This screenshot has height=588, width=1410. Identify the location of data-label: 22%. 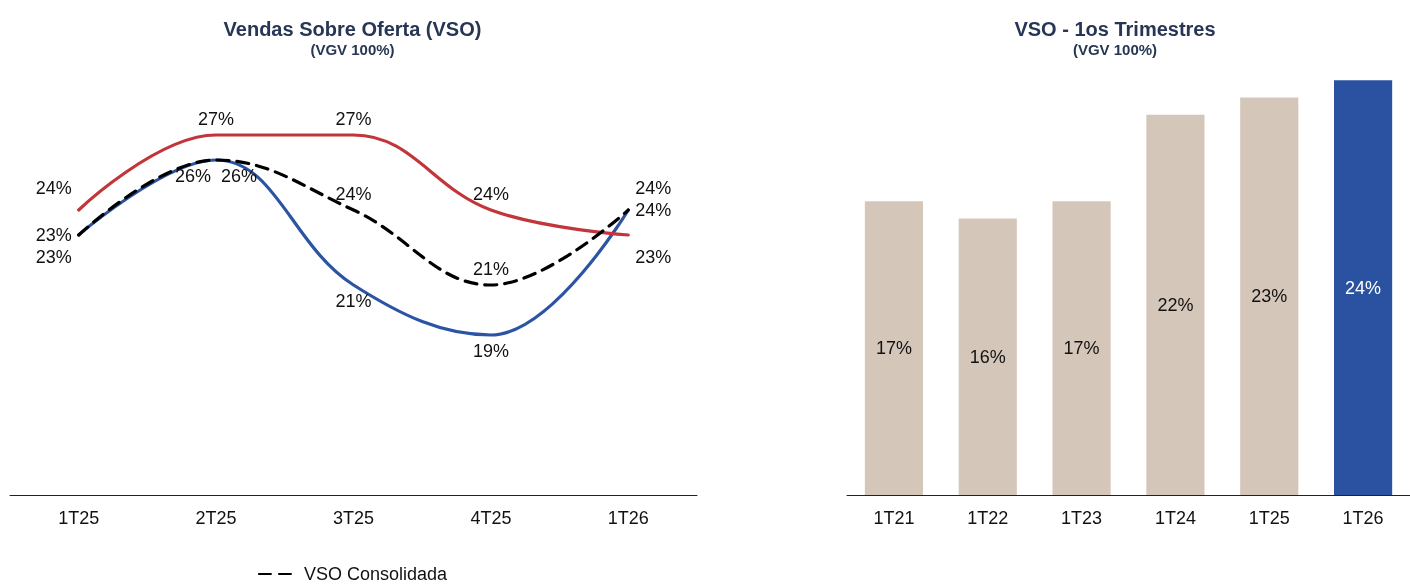
(1175, 304).